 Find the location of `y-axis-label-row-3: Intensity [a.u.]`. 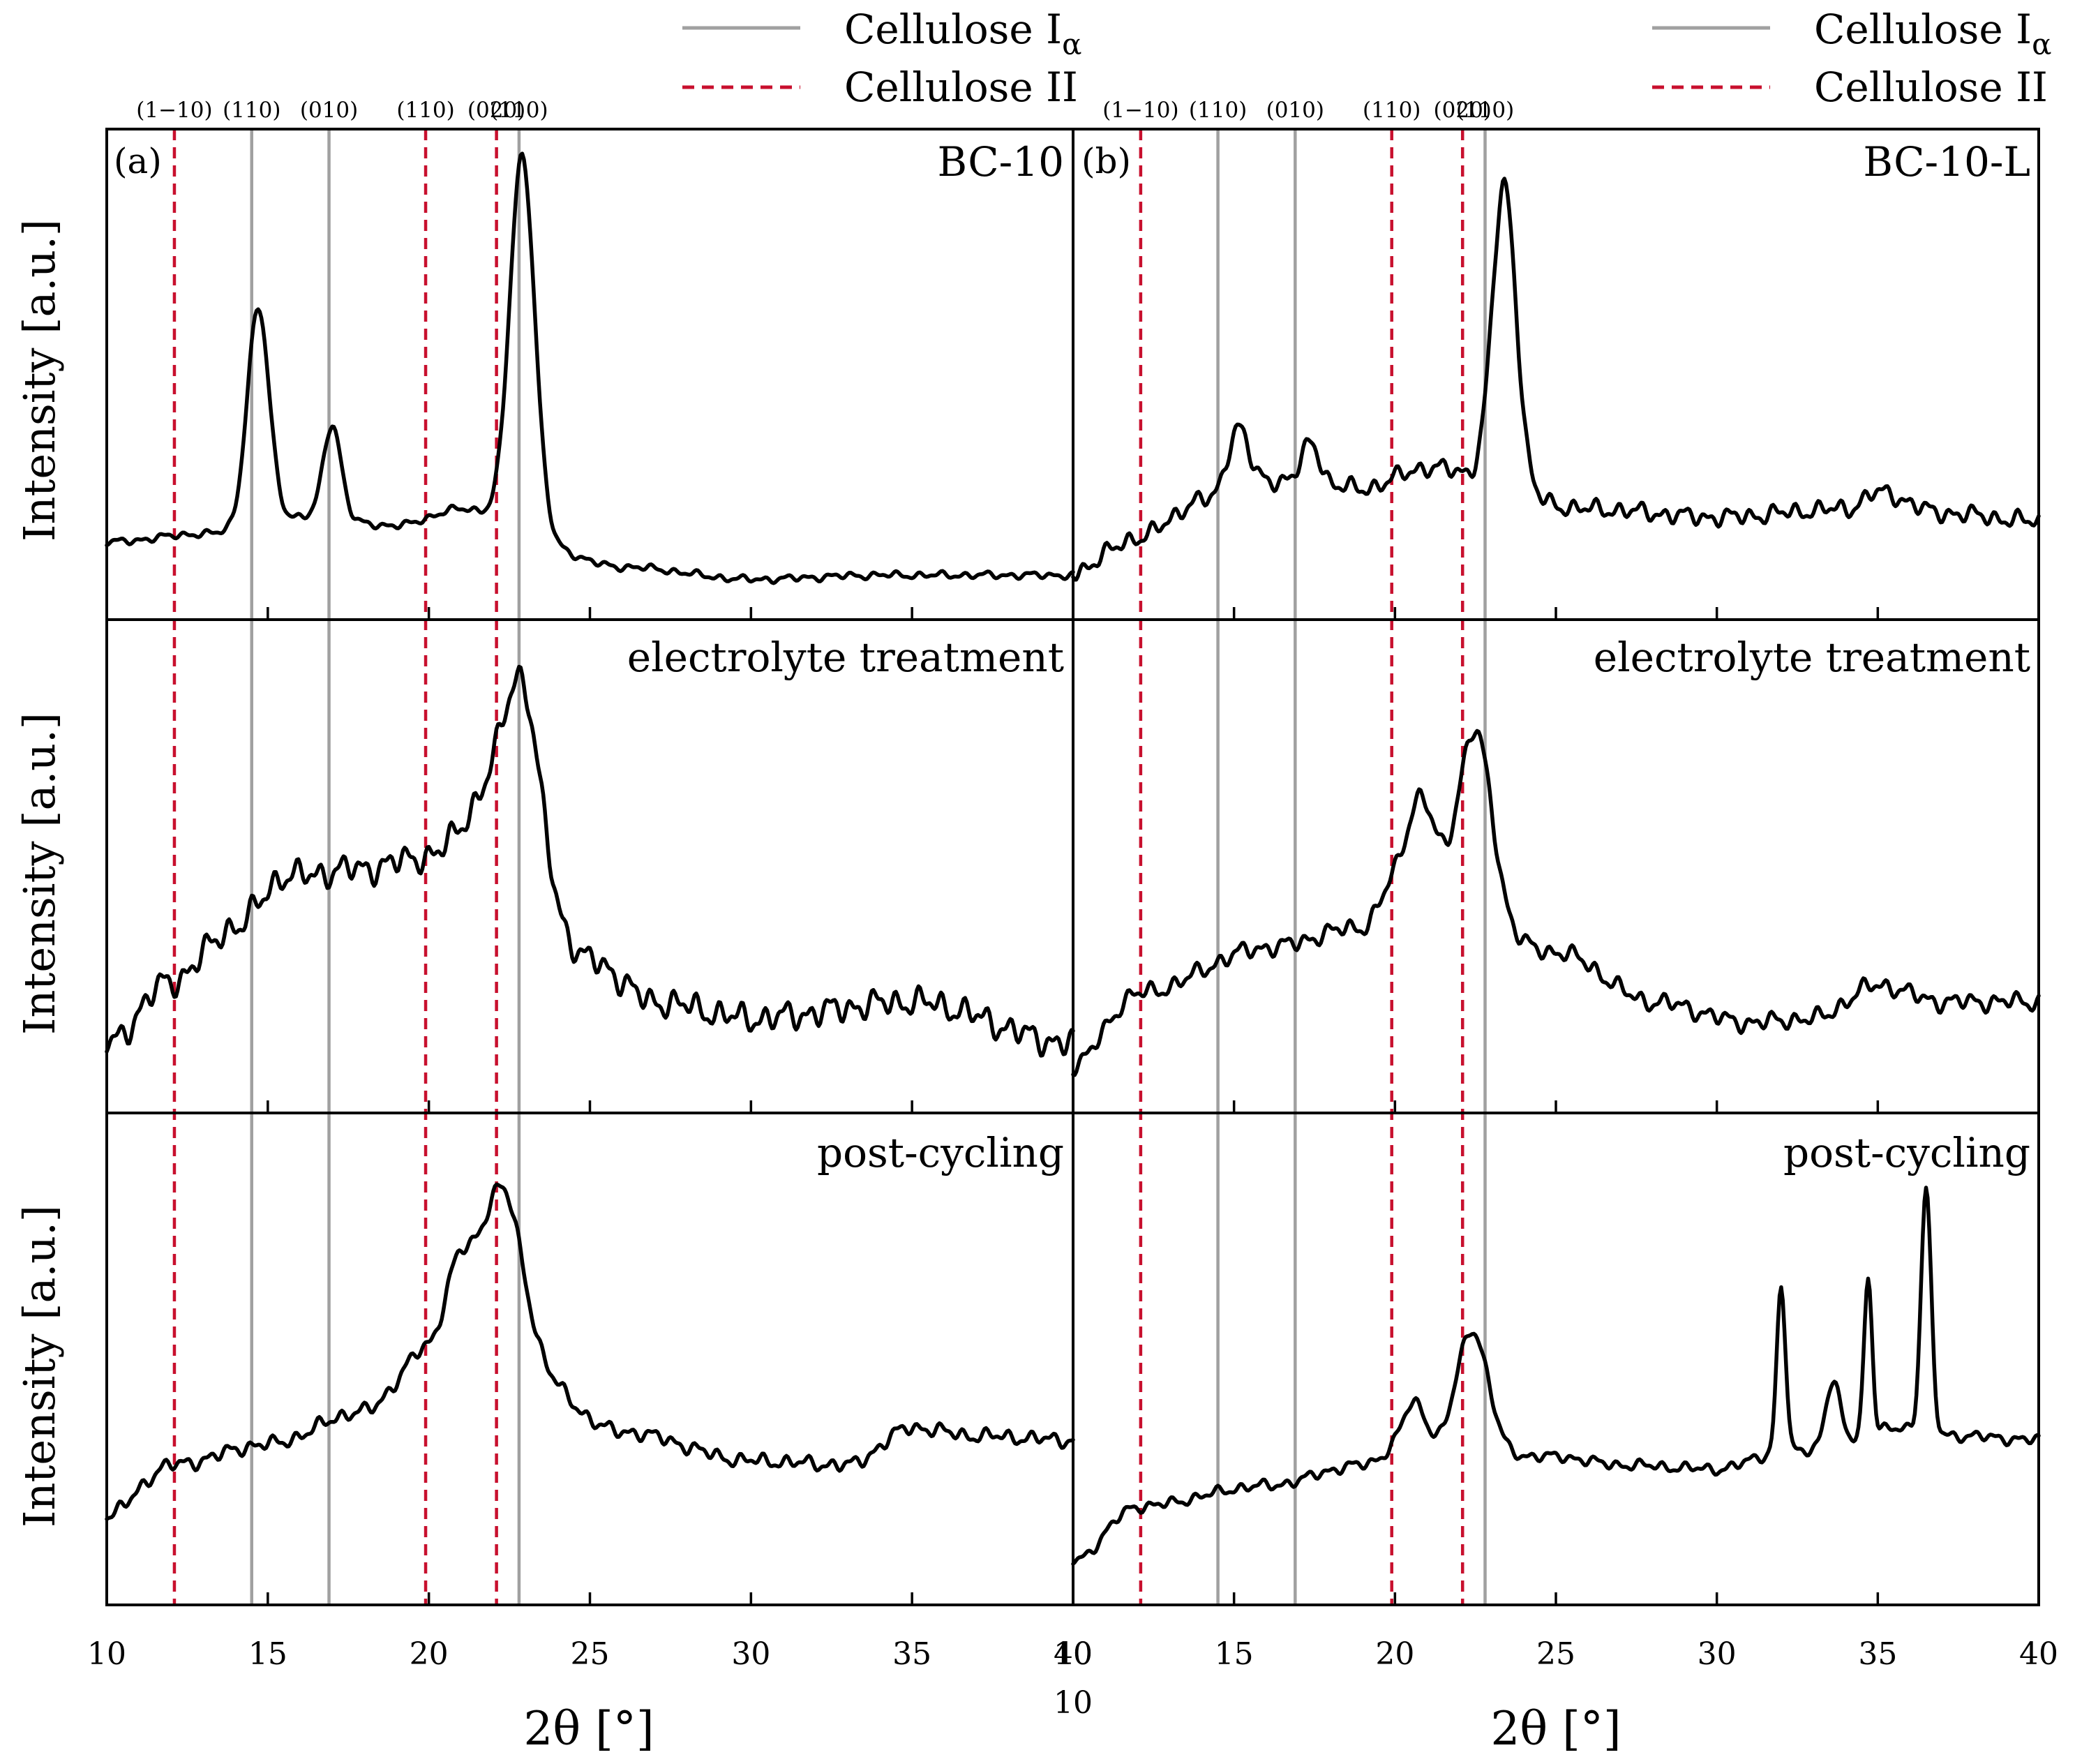

y-axis-label-row-3: Intensity [a.u.] is located at coordinates (39, 1366).